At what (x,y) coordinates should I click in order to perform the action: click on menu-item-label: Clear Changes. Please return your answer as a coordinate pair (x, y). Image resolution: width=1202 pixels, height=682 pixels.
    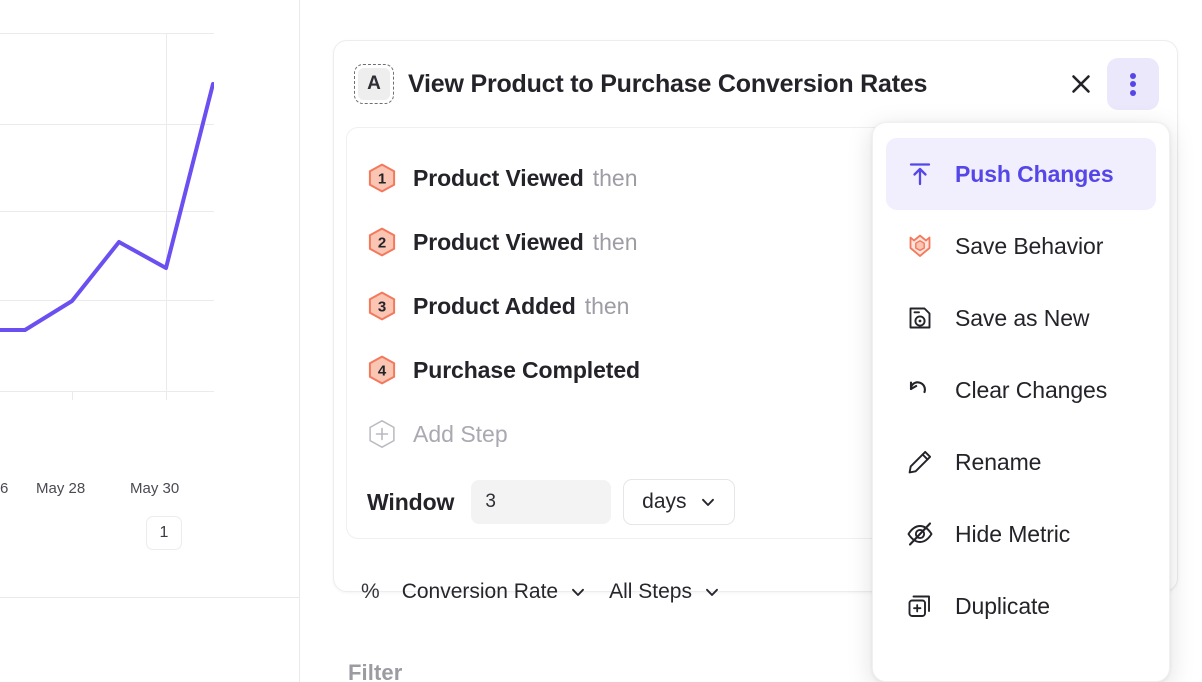
    Looking at the image, I should click on (1031, 389).